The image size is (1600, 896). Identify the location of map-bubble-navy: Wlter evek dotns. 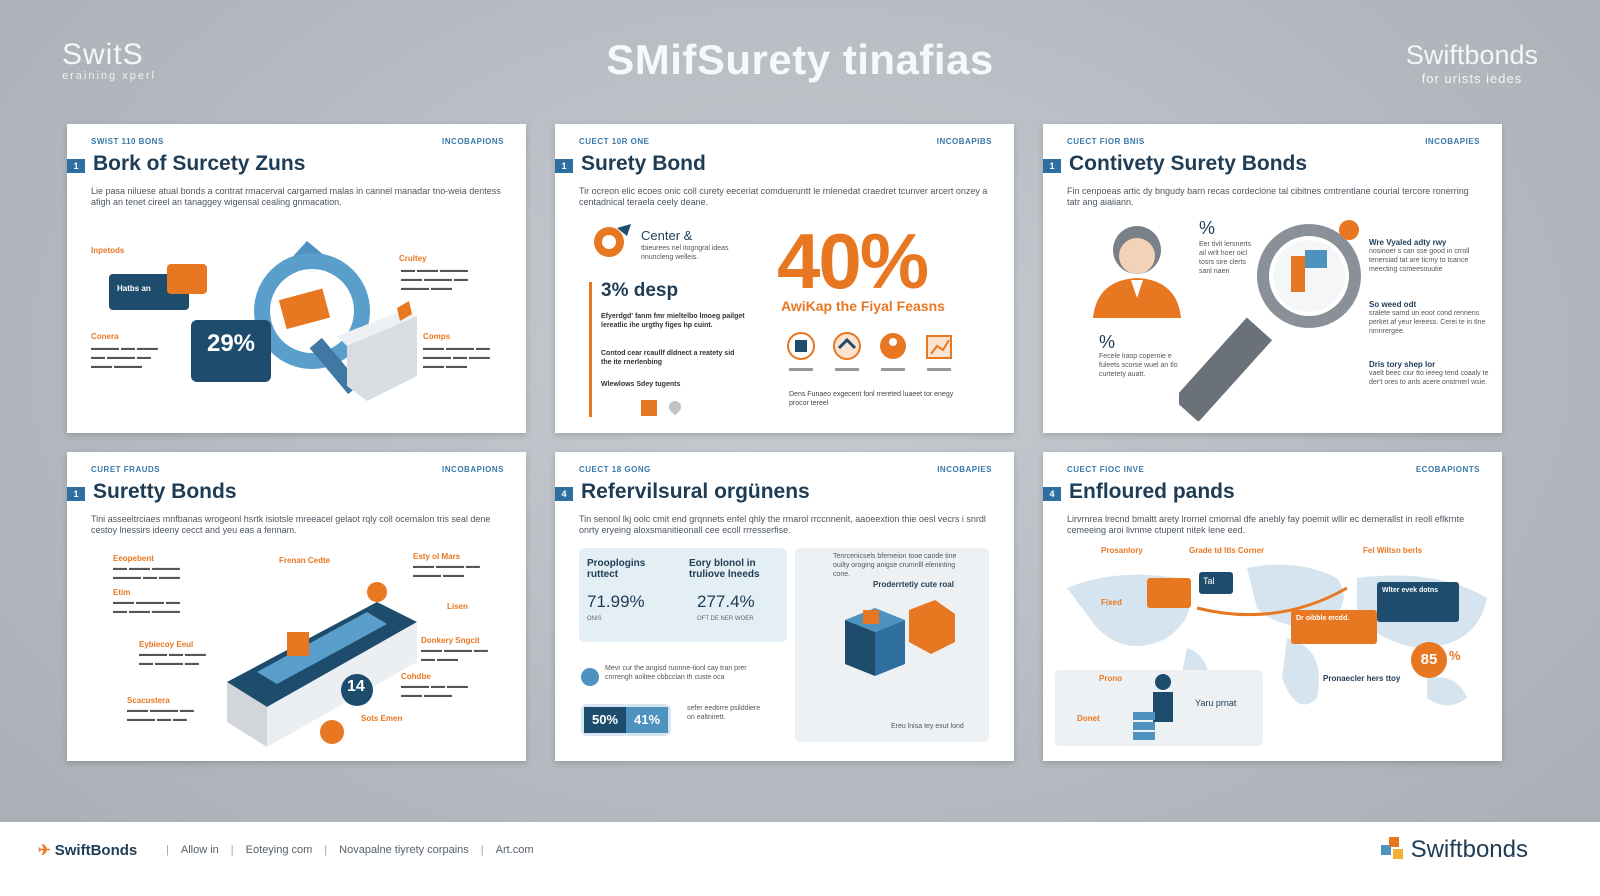
(1418, 602).